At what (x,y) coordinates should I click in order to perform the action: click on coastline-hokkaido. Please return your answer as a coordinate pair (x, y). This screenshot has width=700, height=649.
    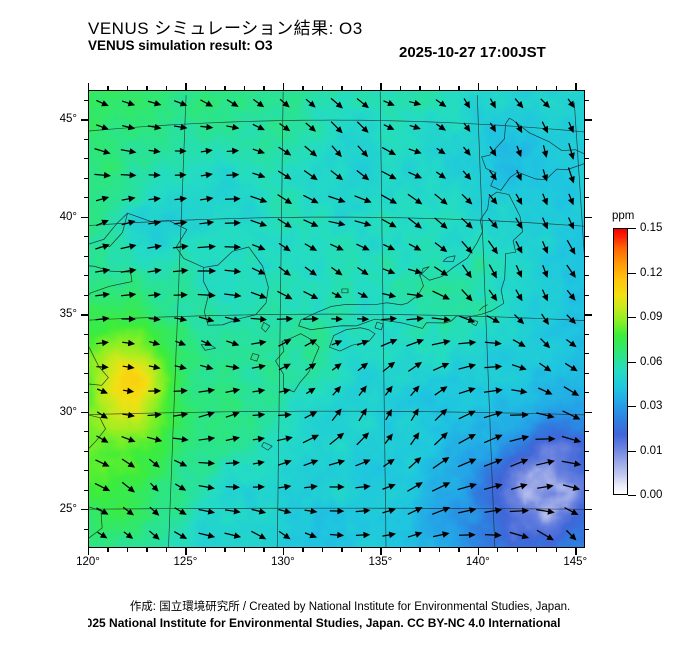
    Looking at the image, I should click on (532, 154).